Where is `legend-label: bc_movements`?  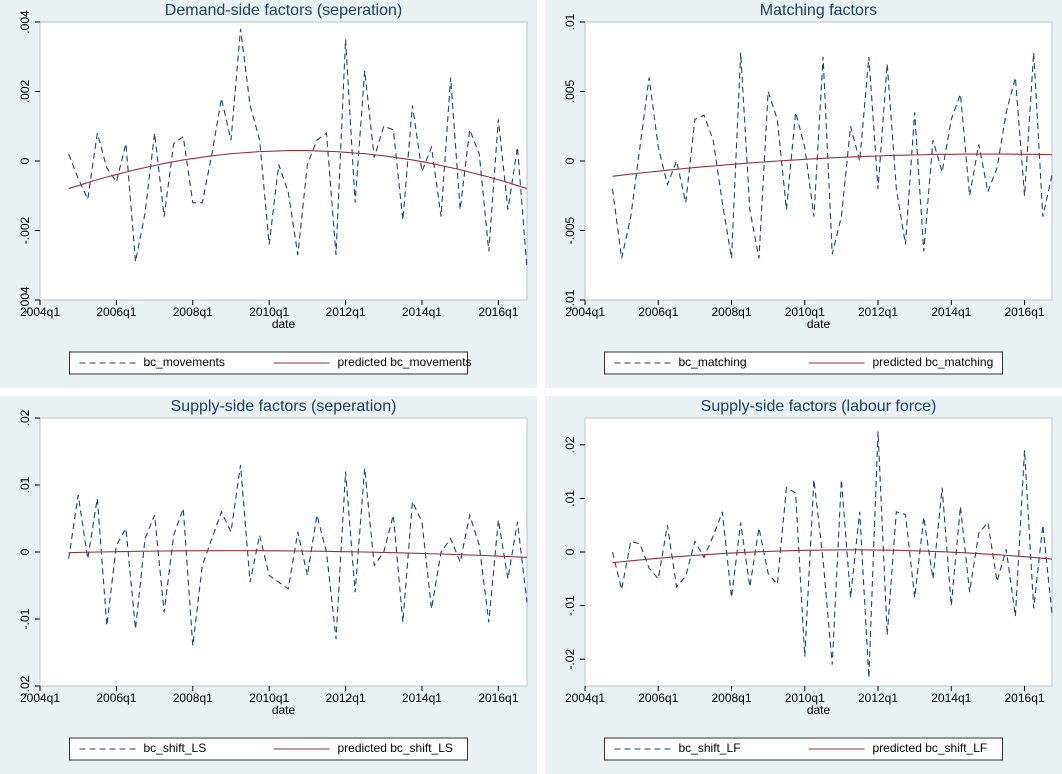
legend-label: bc_movements is located at coordinates (184, 362).